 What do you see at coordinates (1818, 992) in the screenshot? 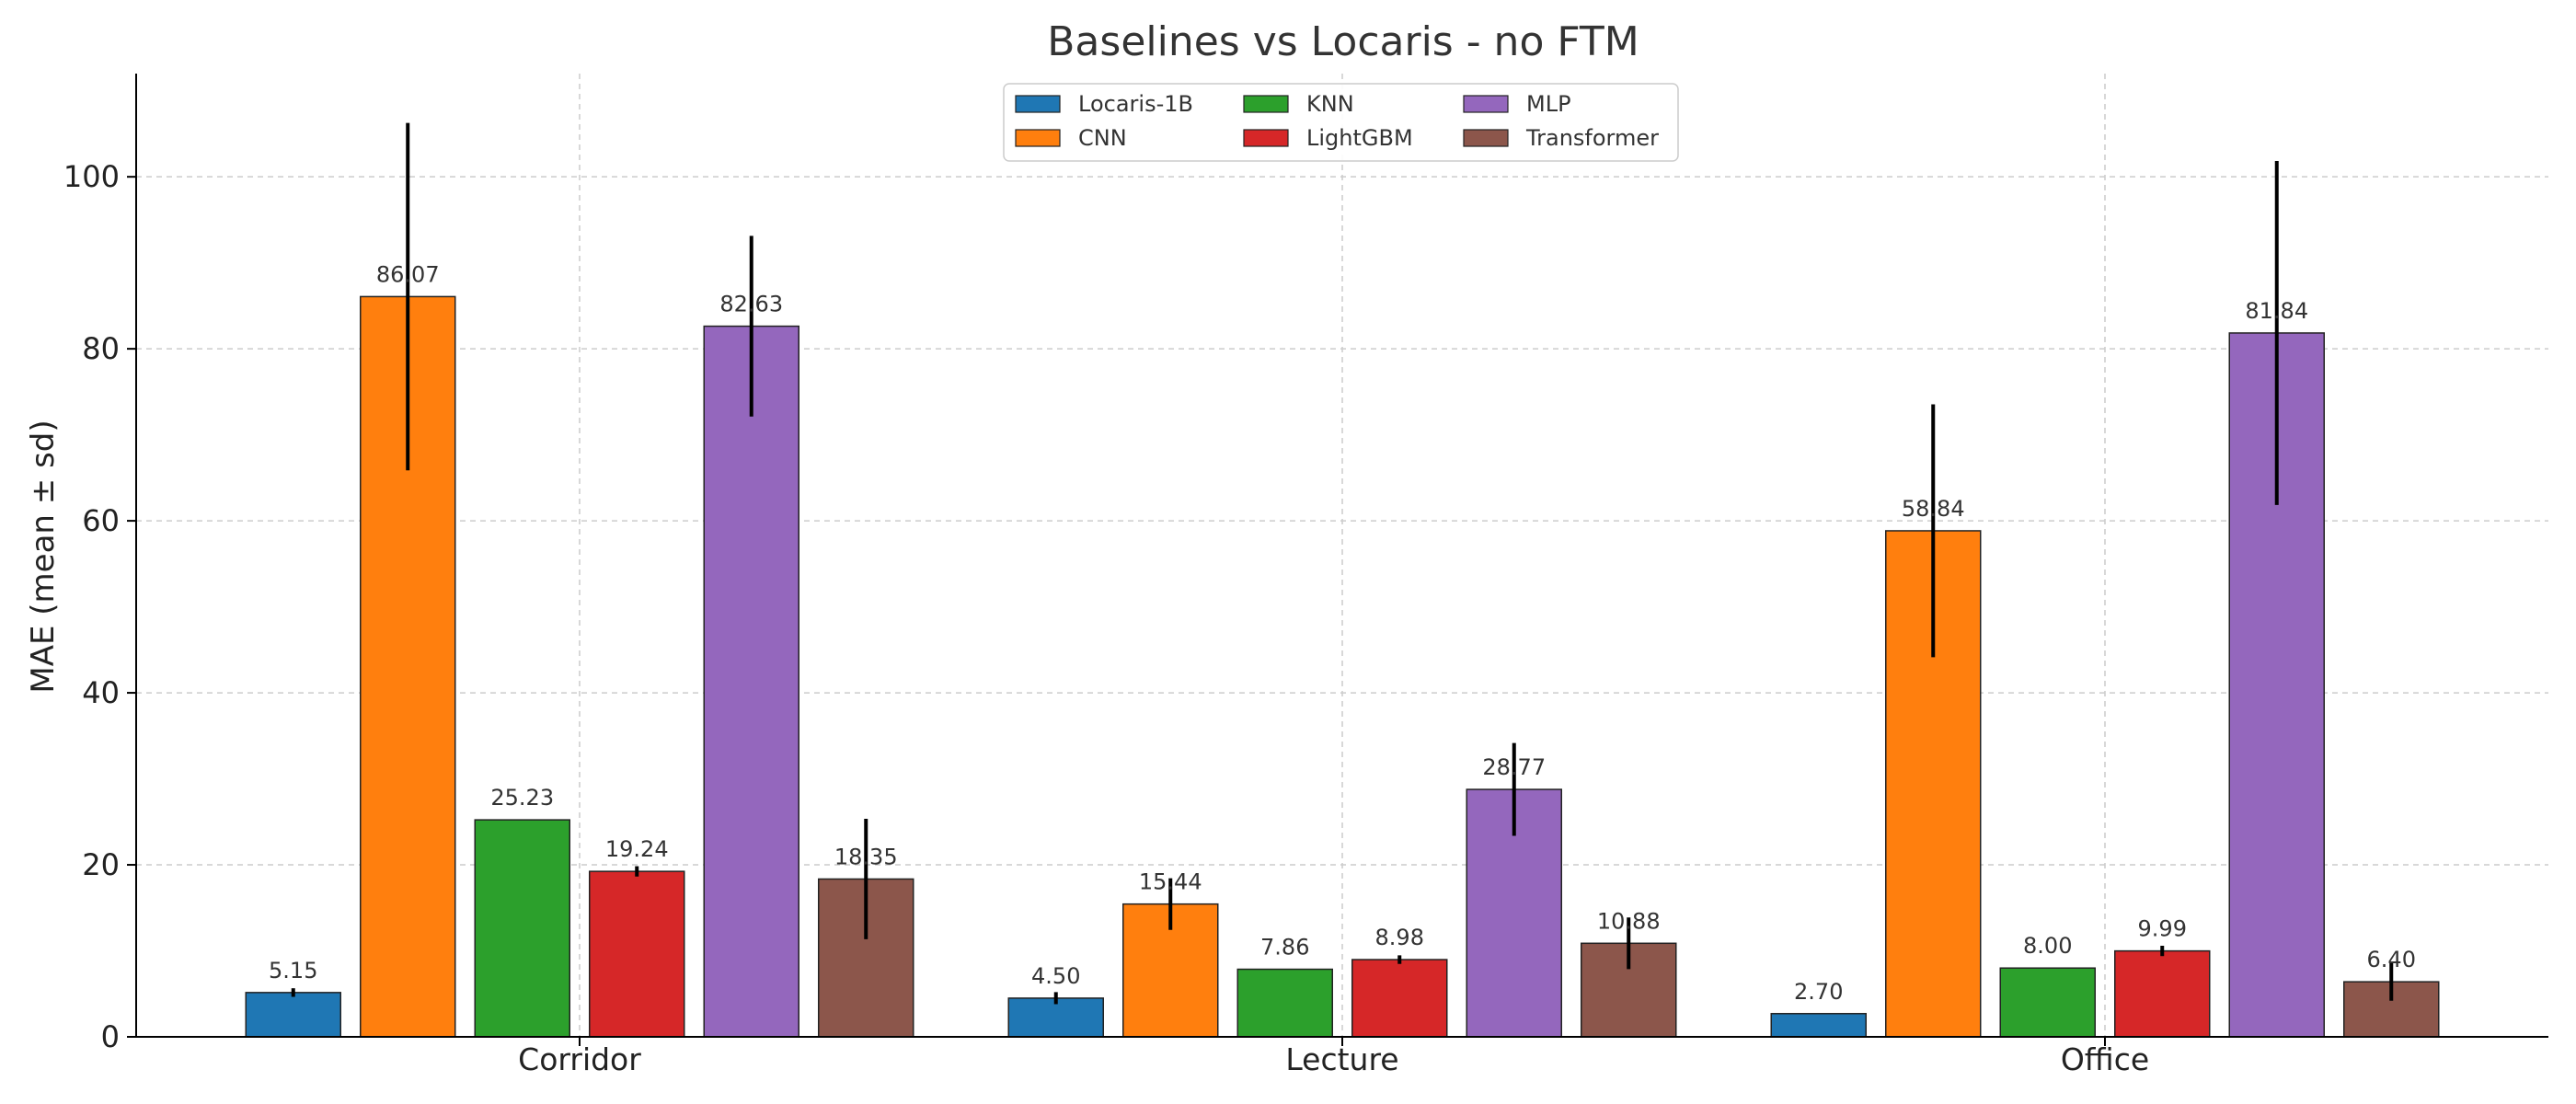
I see `data-label: 2.70` at bounding box center [1818, 992].